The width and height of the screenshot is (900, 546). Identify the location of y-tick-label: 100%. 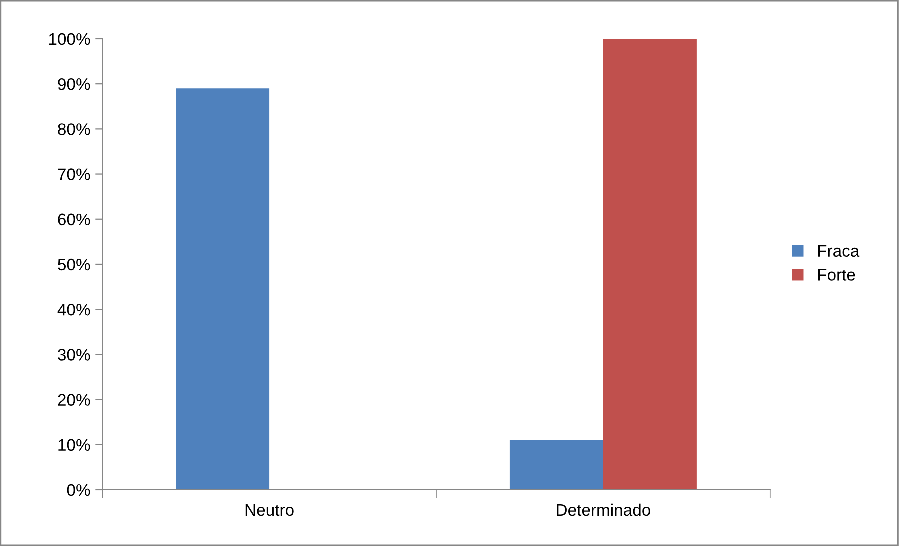
(69, 39).